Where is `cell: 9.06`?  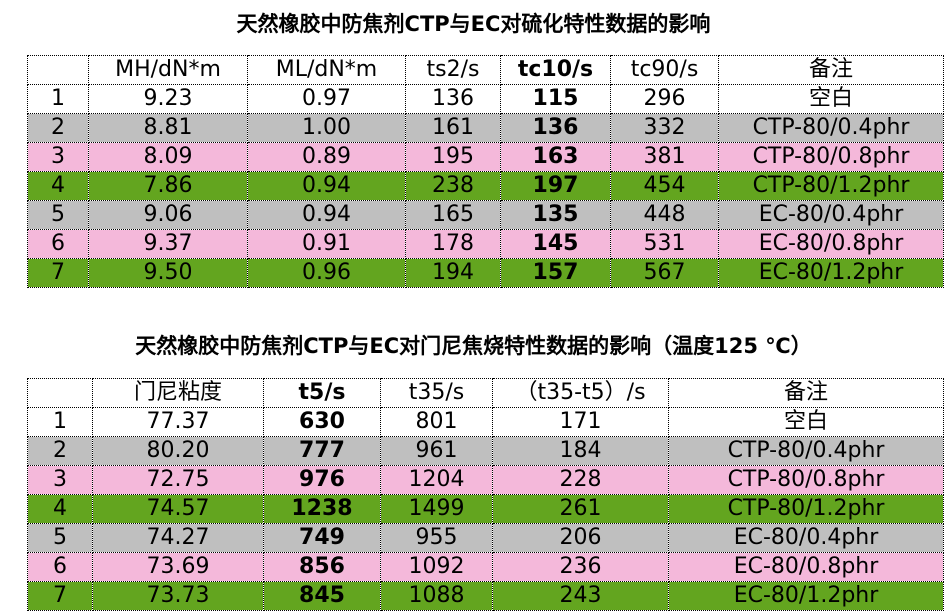
cell: 9.06 is located at coordinates (168, 215).